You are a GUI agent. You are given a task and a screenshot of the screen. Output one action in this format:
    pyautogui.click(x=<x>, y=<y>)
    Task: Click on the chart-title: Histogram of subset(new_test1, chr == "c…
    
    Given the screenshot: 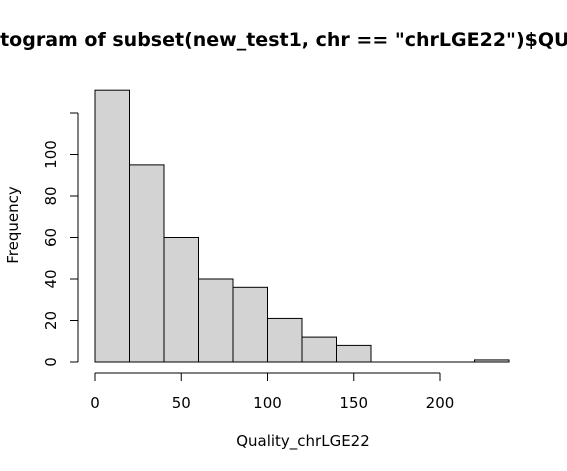 What is the action you would take?
    pyautogui.click(x=283, y=40)
    